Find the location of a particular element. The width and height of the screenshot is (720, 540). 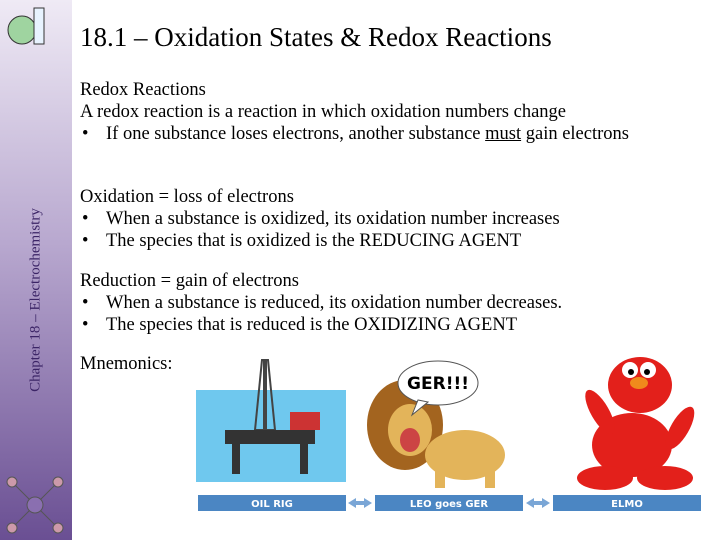

underlined-text: must is located at coordinates (503, 134).